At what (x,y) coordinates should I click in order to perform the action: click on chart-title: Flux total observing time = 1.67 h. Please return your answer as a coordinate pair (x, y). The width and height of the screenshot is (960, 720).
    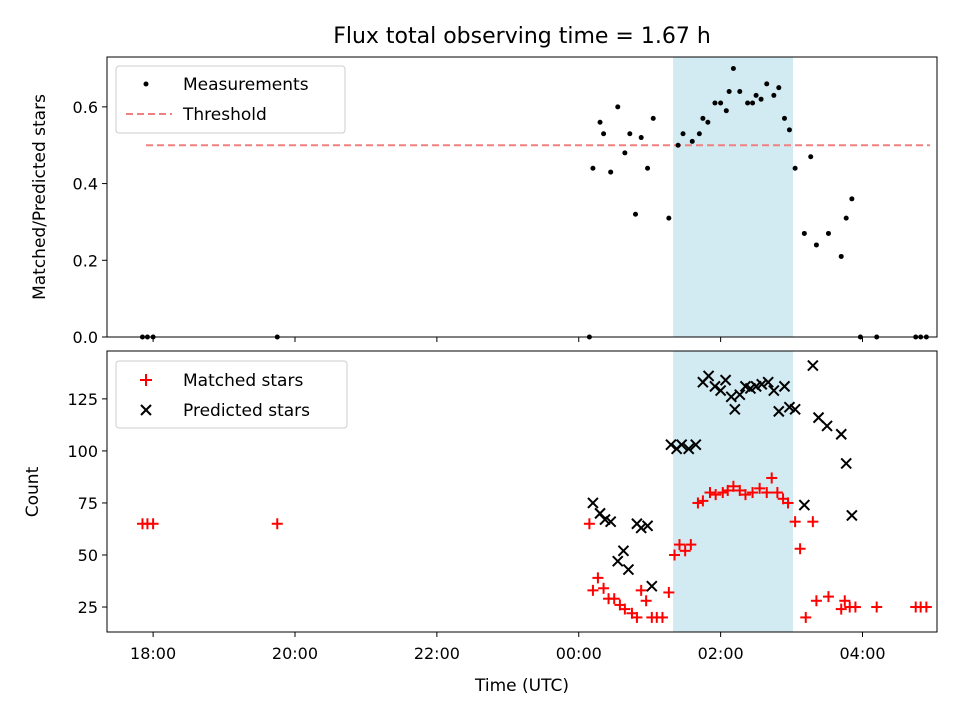
    Looking at the image, I should click on (522, 36).